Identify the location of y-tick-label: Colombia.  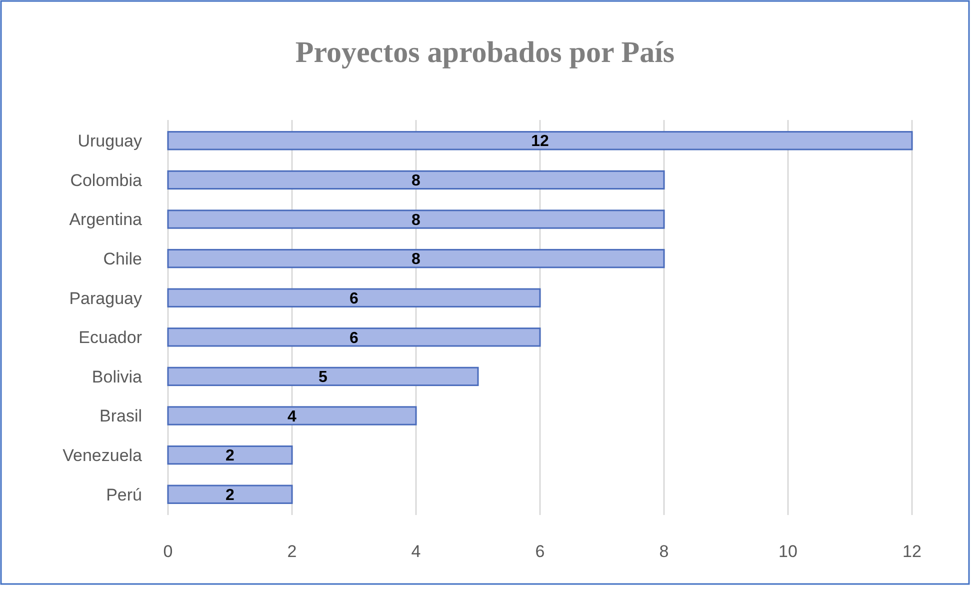
(106, 180).